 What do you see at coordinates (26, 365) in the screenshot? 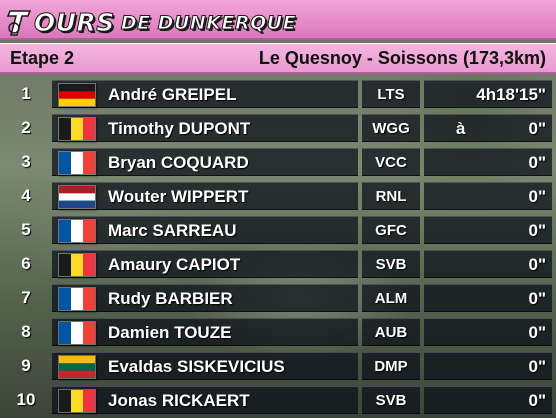
I see `rank-cell: 9` at bounding box center [26, 365].